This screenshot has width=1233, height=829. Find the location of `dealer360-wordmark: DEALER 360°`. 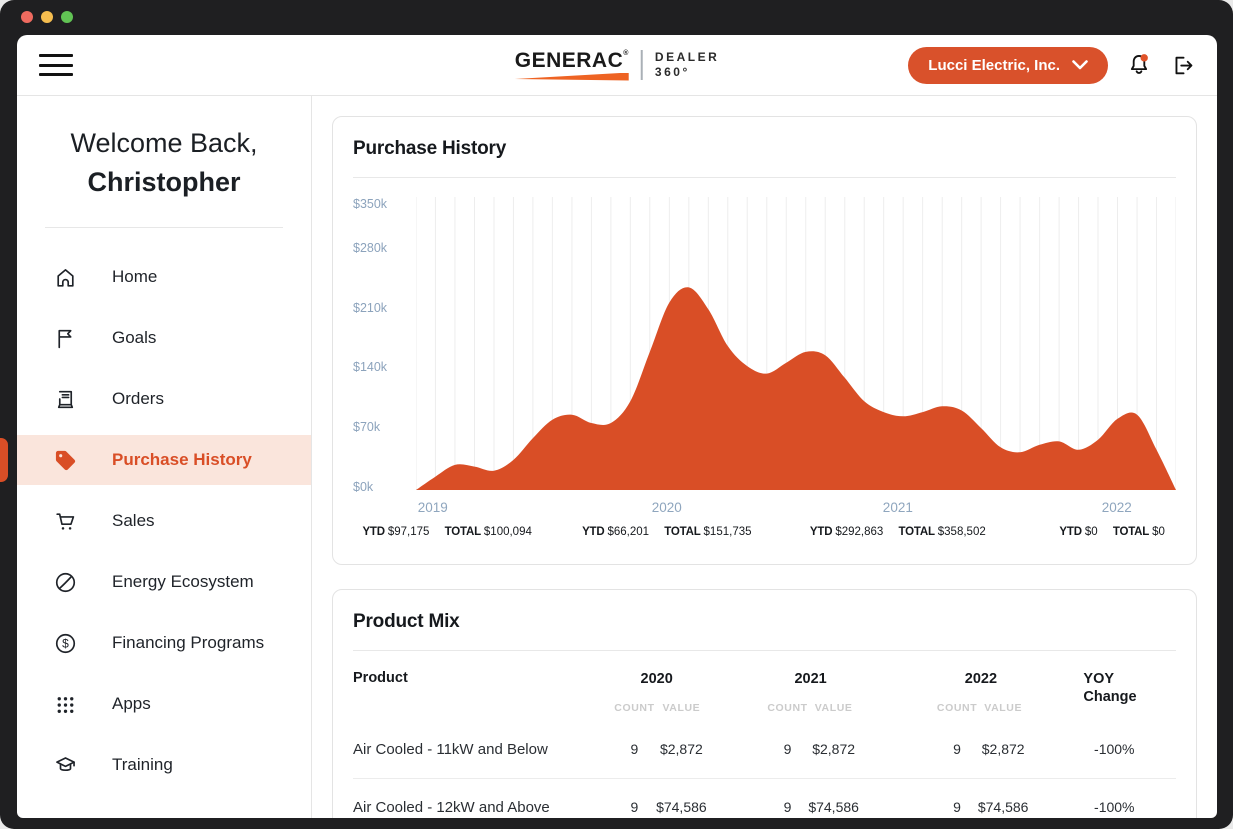

dealer360-wordmark: DEALER 360° is located at coordinates (687, 64).